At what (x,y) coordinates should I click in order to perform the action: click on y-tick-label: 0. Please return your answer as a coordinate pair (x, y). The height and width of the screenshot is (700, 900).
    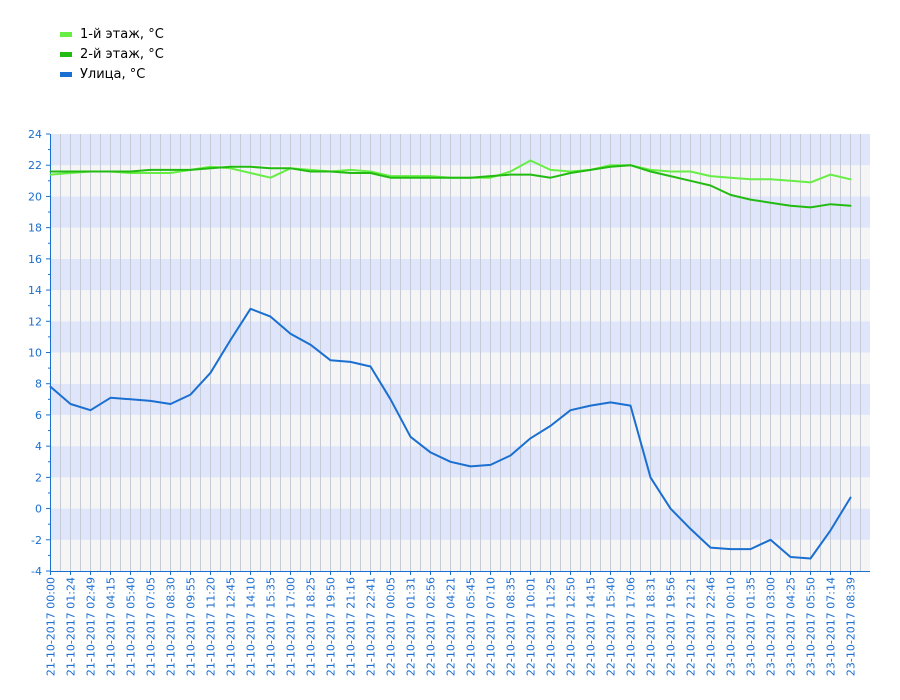
    Looking at the image, I should click on (38, 509).